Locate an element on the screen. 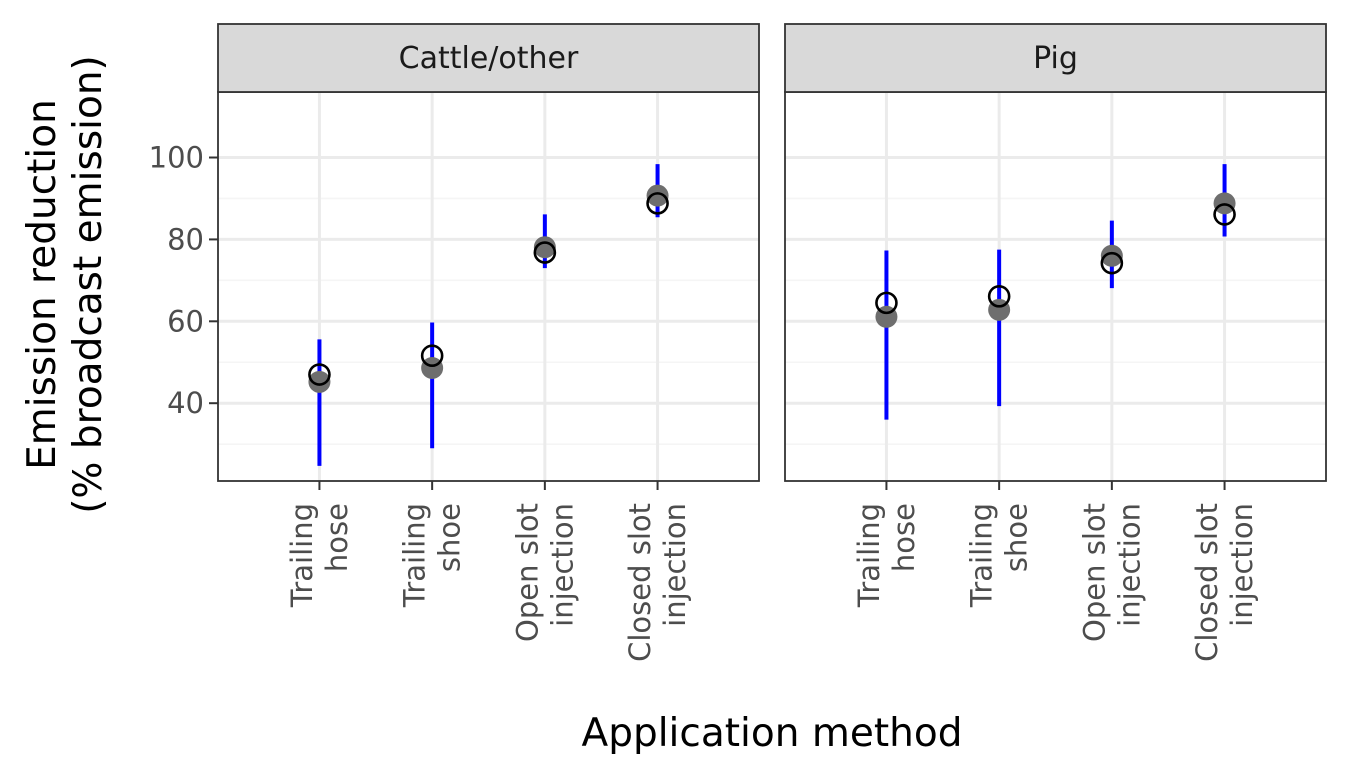  y-tick-label: 40 is located at coordinates (185, 403).